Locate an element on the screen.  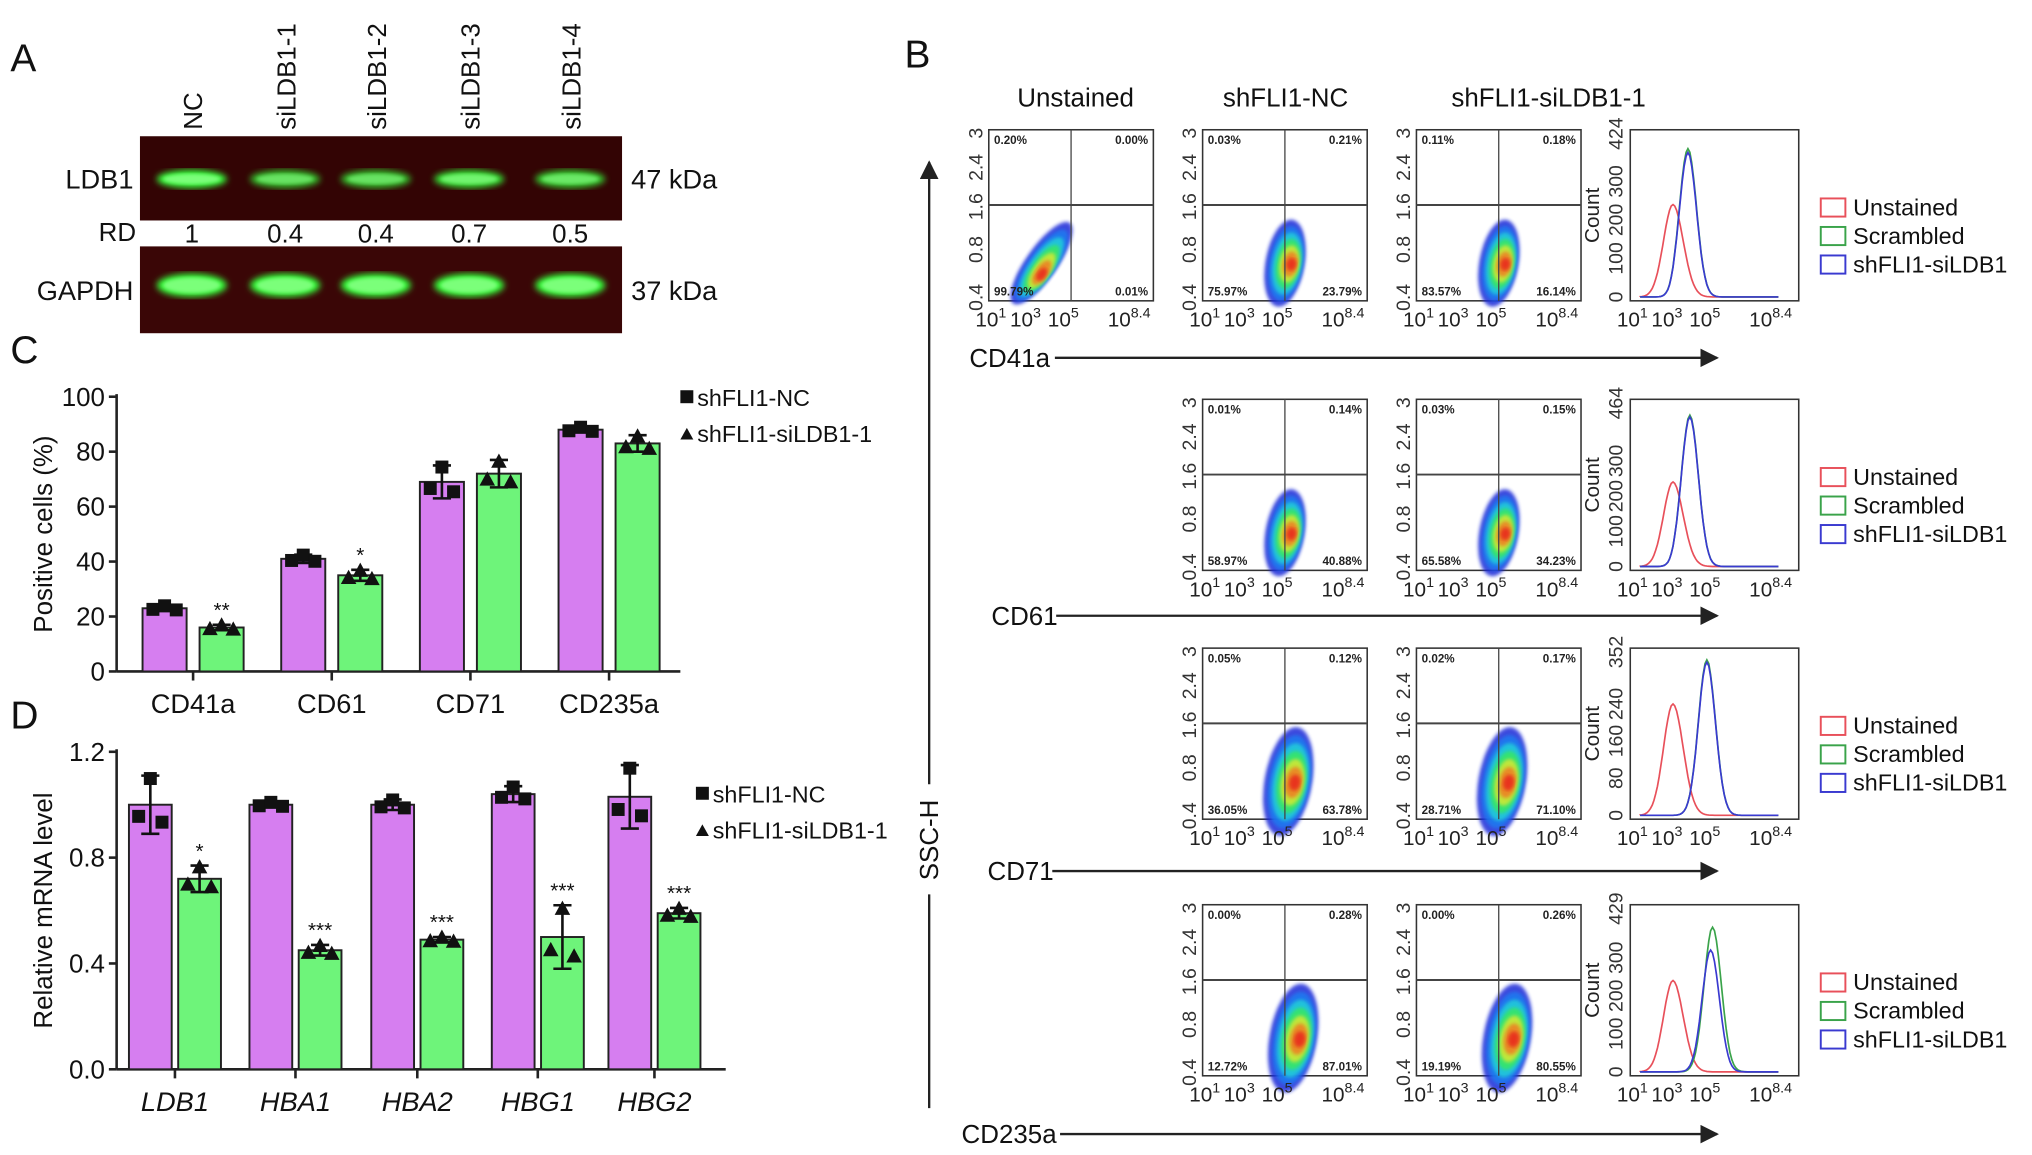
quadrant-upper-left: 0.03% is located at coordinates (1225, 140).